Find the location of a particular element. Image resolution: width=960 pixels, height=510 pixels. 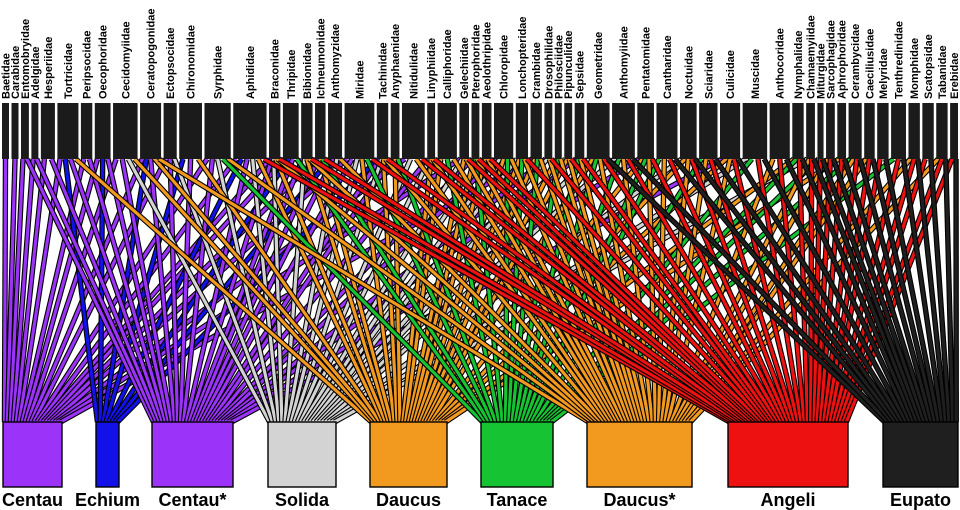

top-node-label: Ectopsocidae is located at coordinates (171, 63).